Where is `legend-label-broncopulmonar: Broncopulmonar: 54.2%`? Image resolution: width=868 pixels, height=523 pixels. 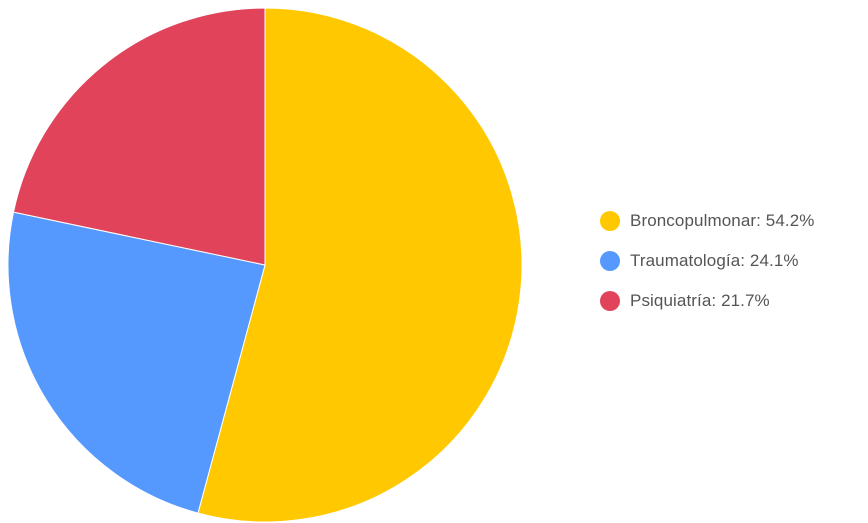
legend-label-broncopulmonar: Broncopulmonar: 54.2% is located at coordinates (722, 220).